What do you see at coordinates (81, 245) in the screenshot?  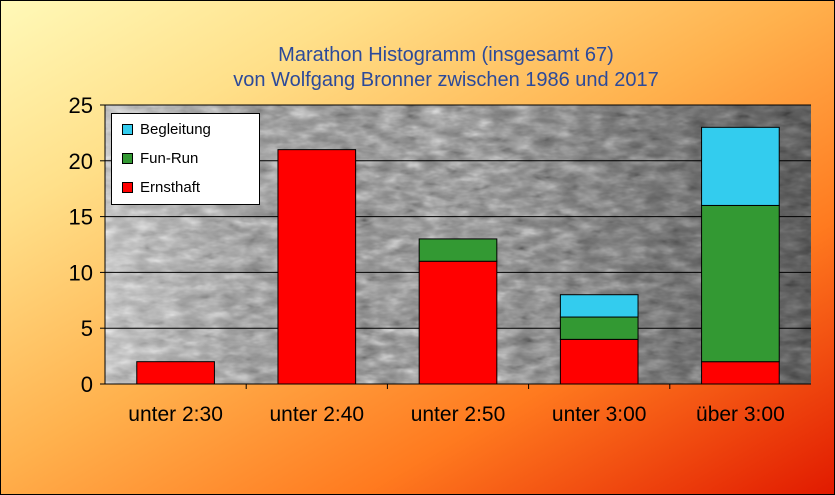 I see `y-tick-labels: 0 5 10 15 20 25` at bounding box center [81, 245].